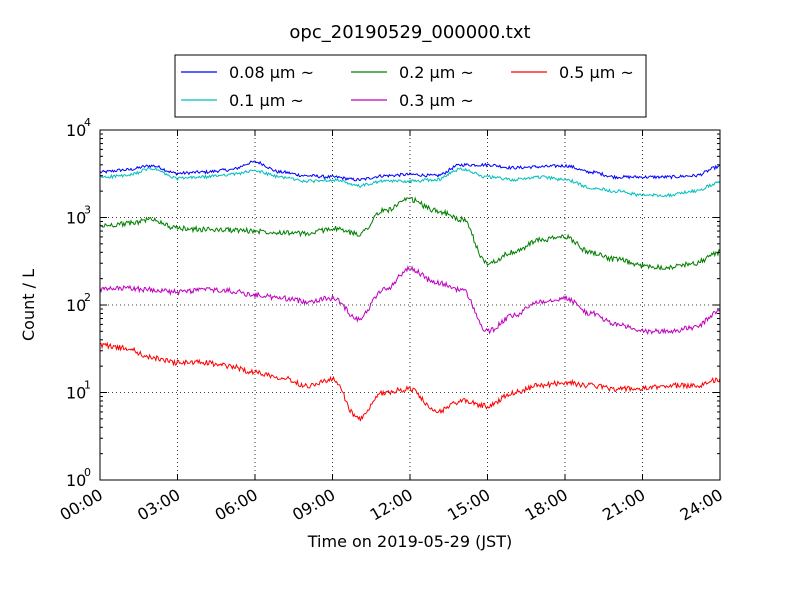 The width and height of the screenshot is (800, 600). What do you see at coordinates (87, 385) in the screenshot?
I see `y-tick-label-exponent: 1` at bounding box center [87, 385].